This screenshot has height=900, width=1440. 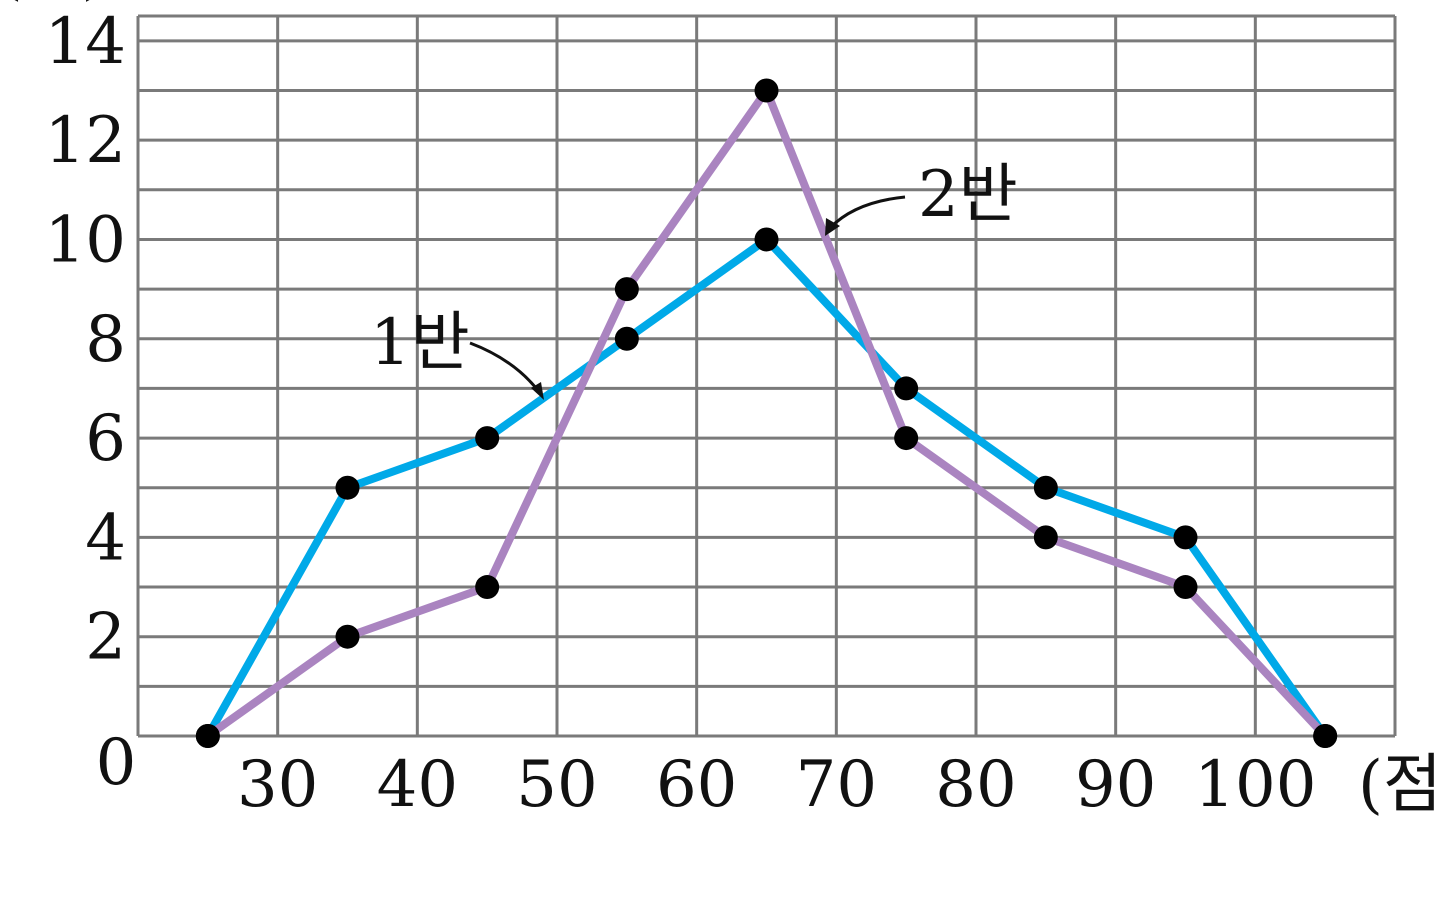 What do you see at coordinates (116, 763) in the screenshot?
I see `y-tick-label: 0` at bounding box center [116, 763].